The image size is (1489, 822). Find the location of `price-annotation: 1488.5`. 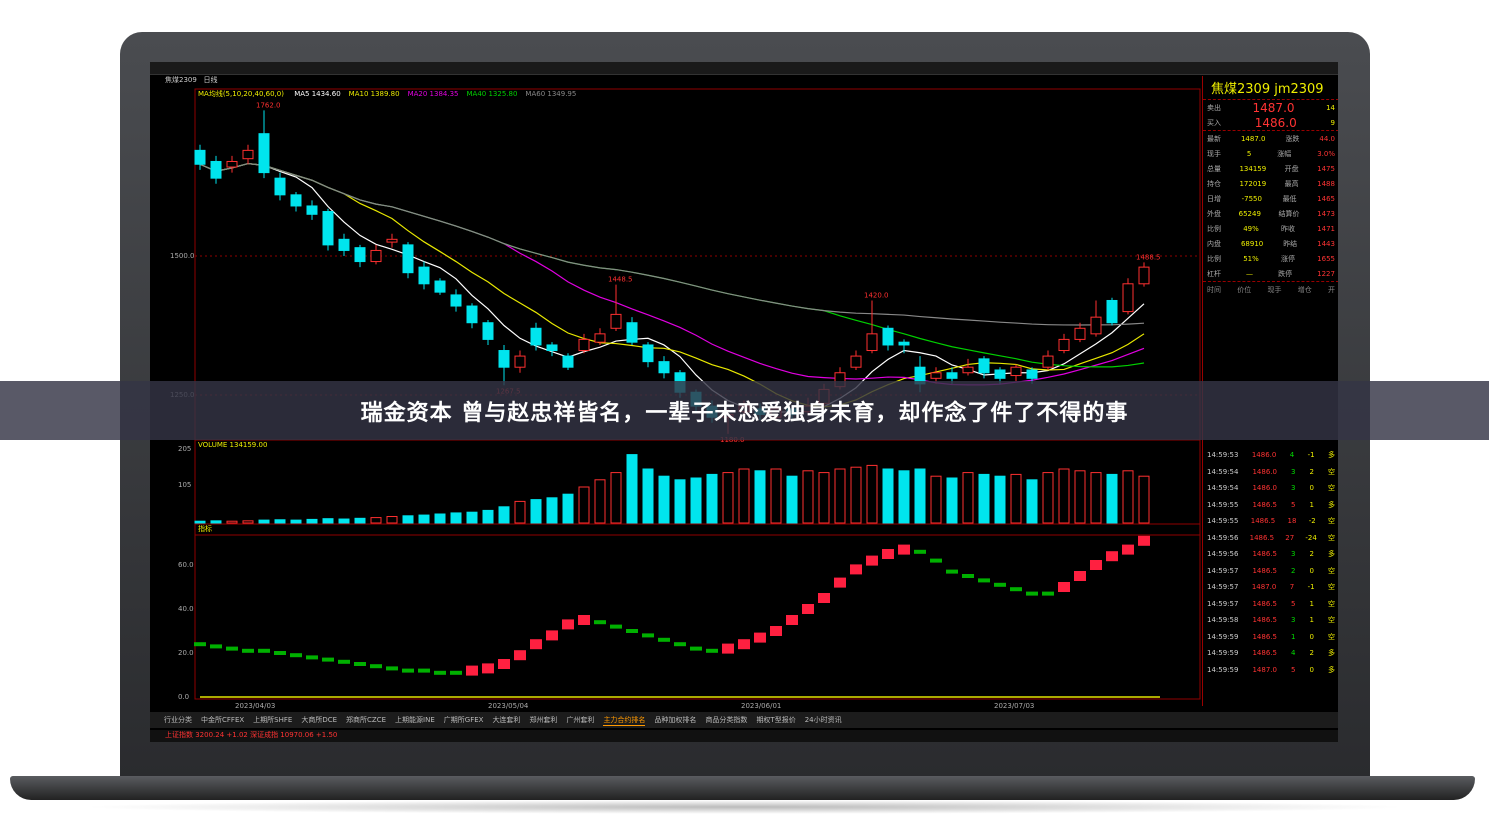

price-annotation: 1488.5 is located at coordinates (1148, 257).